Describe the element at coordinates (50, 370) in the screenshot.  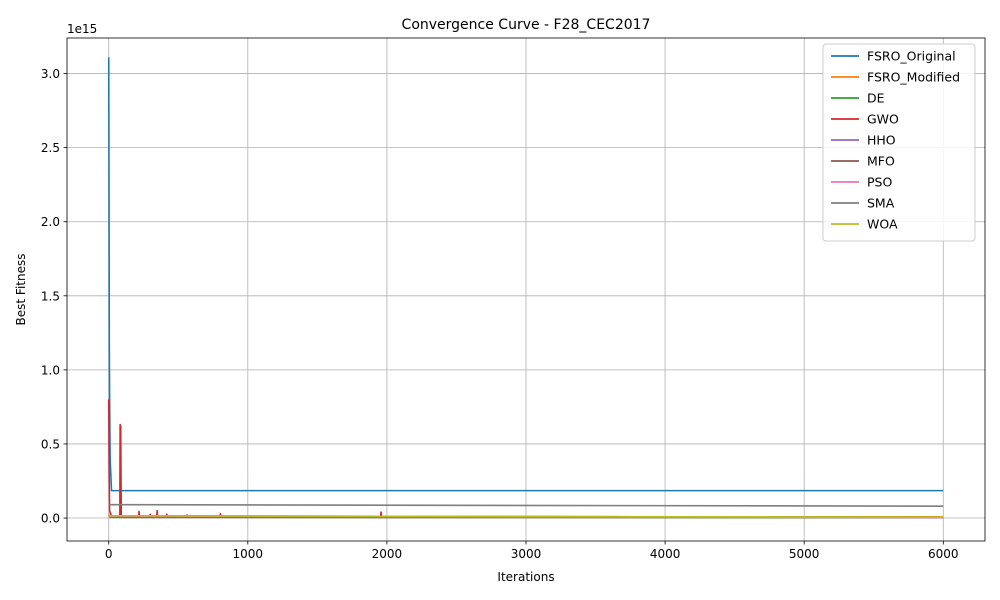
I see `y-tick-label: 1.0` at that location.